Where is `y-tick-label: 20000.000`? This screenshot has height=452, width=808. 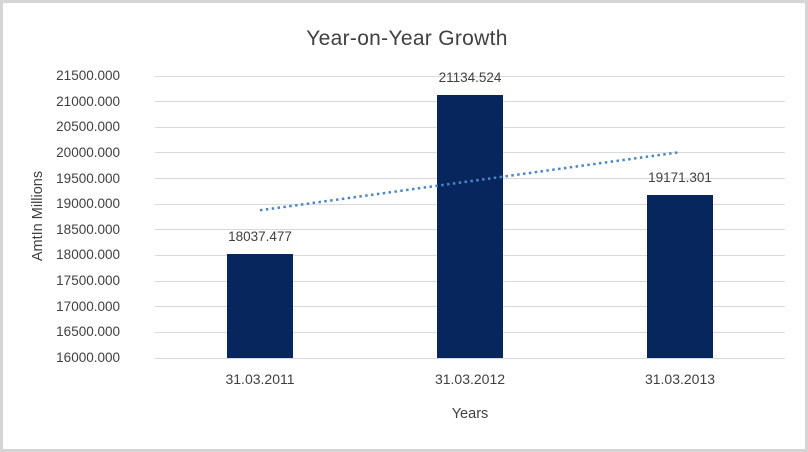
y-tick-label: 20000.000 is located at coordinates (88, 152).